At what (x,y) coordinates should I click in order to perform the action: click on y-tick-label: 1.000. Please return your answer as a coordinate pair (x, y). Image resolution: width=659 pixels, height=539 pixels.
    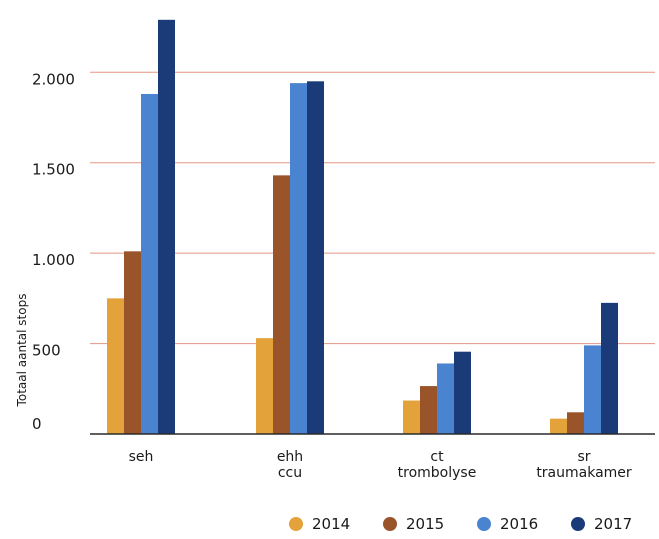
    Looking at the image, I should click on (53, 260).